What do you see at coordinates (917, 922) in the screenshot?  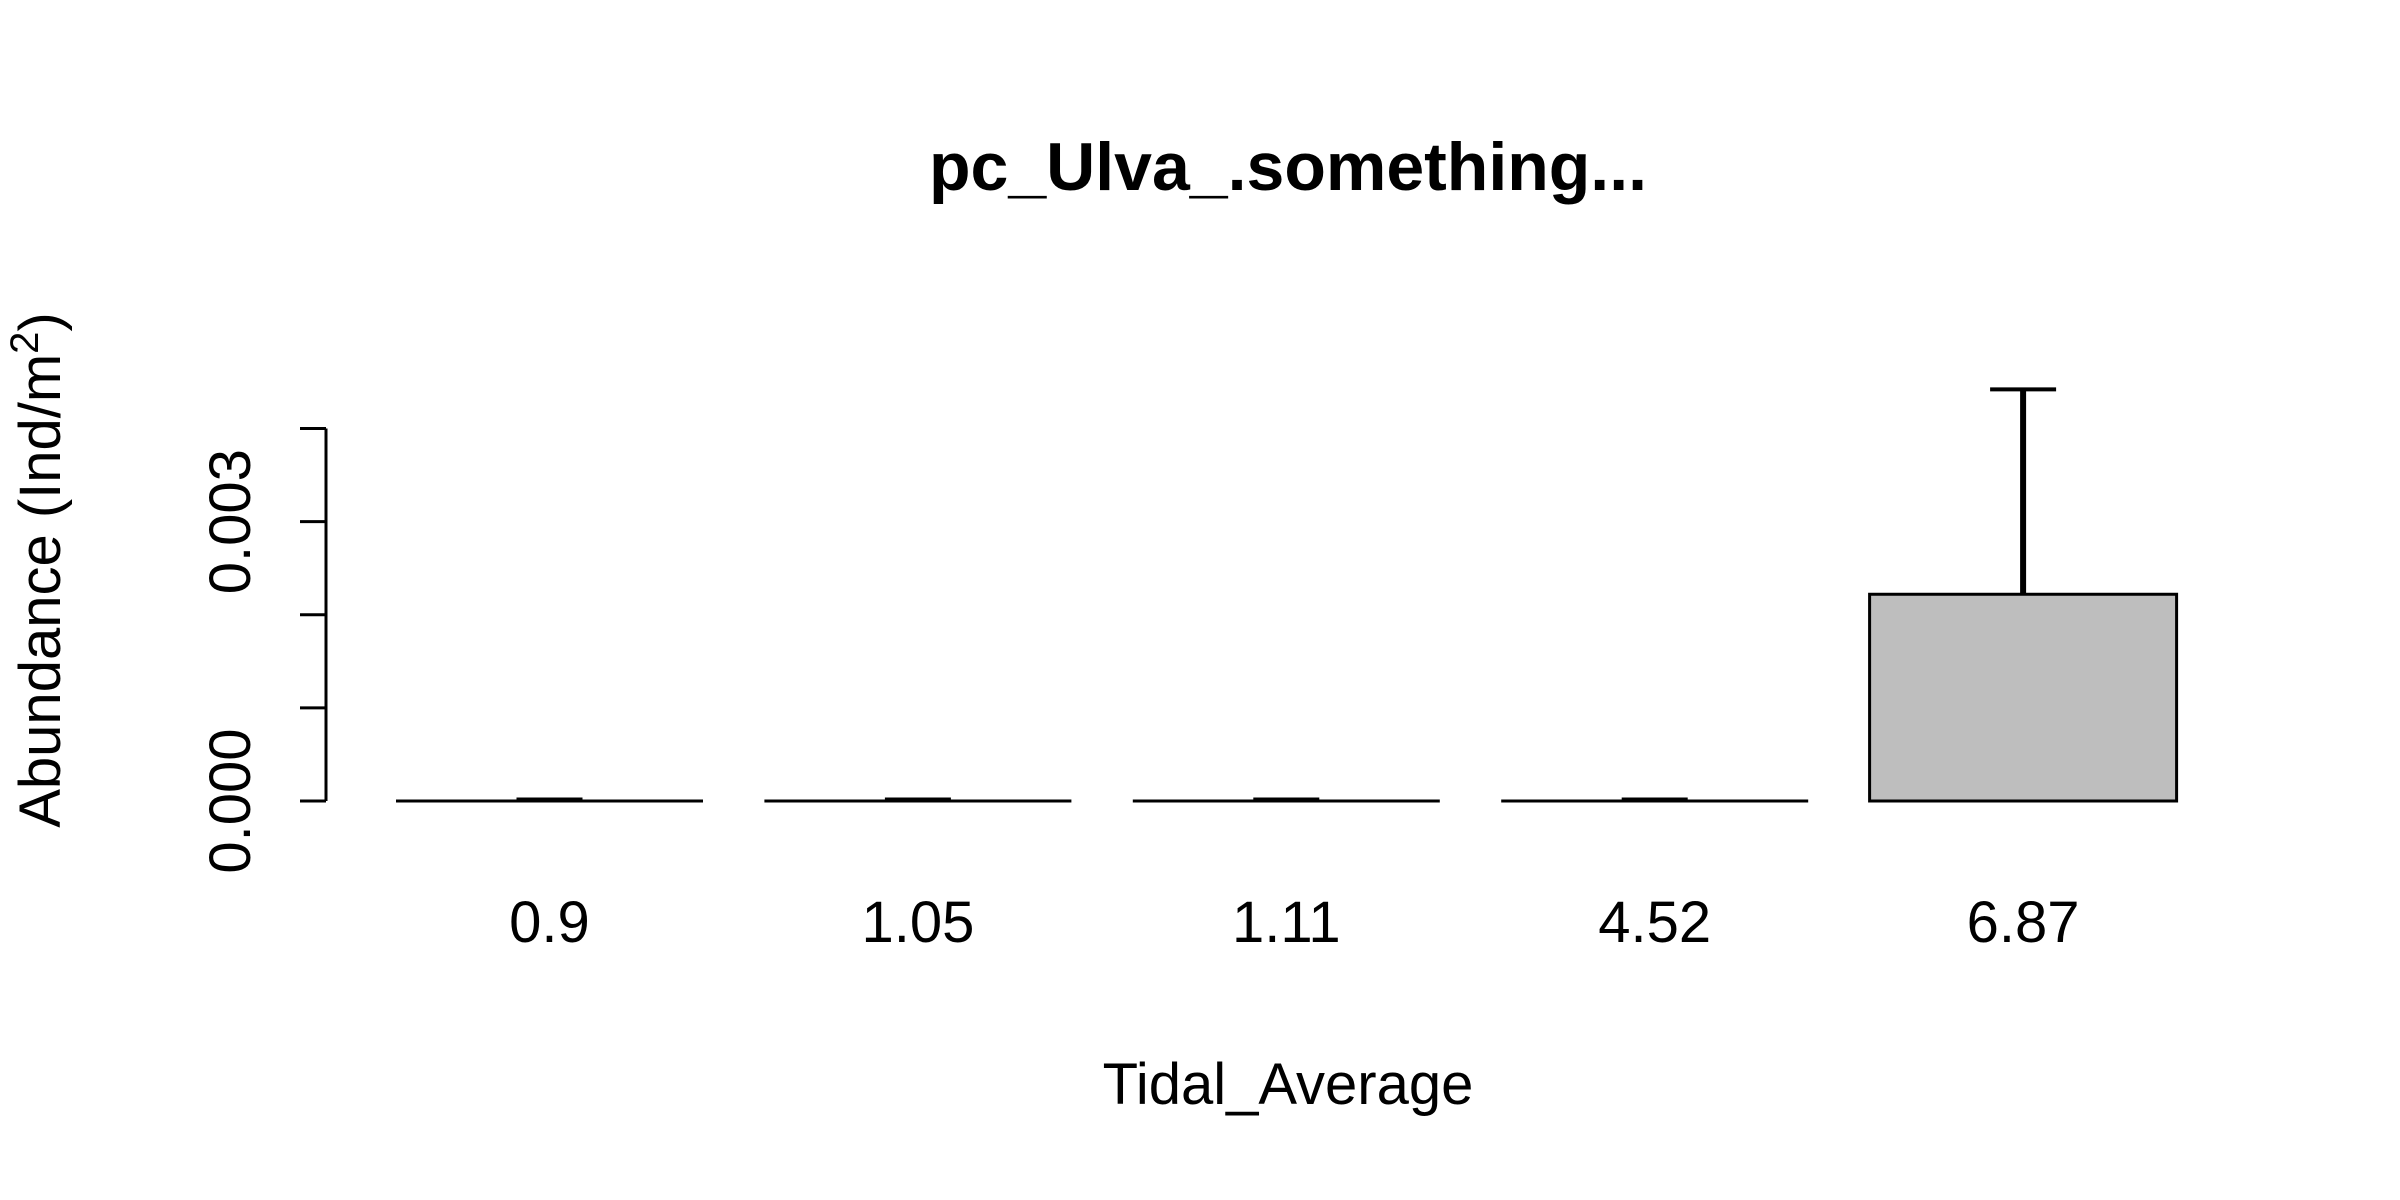 I see `x-tick-label: 1.05` at bounding box center [917, 922].